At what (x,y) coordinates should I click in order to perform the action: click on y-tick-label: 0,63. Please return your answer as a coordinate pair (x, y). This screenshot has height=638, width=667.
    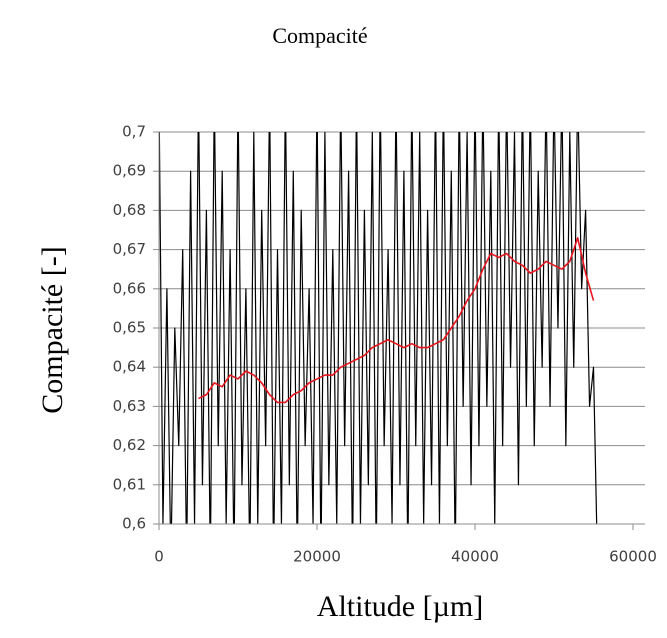
    Looking at the image, I should click on (129, 406).